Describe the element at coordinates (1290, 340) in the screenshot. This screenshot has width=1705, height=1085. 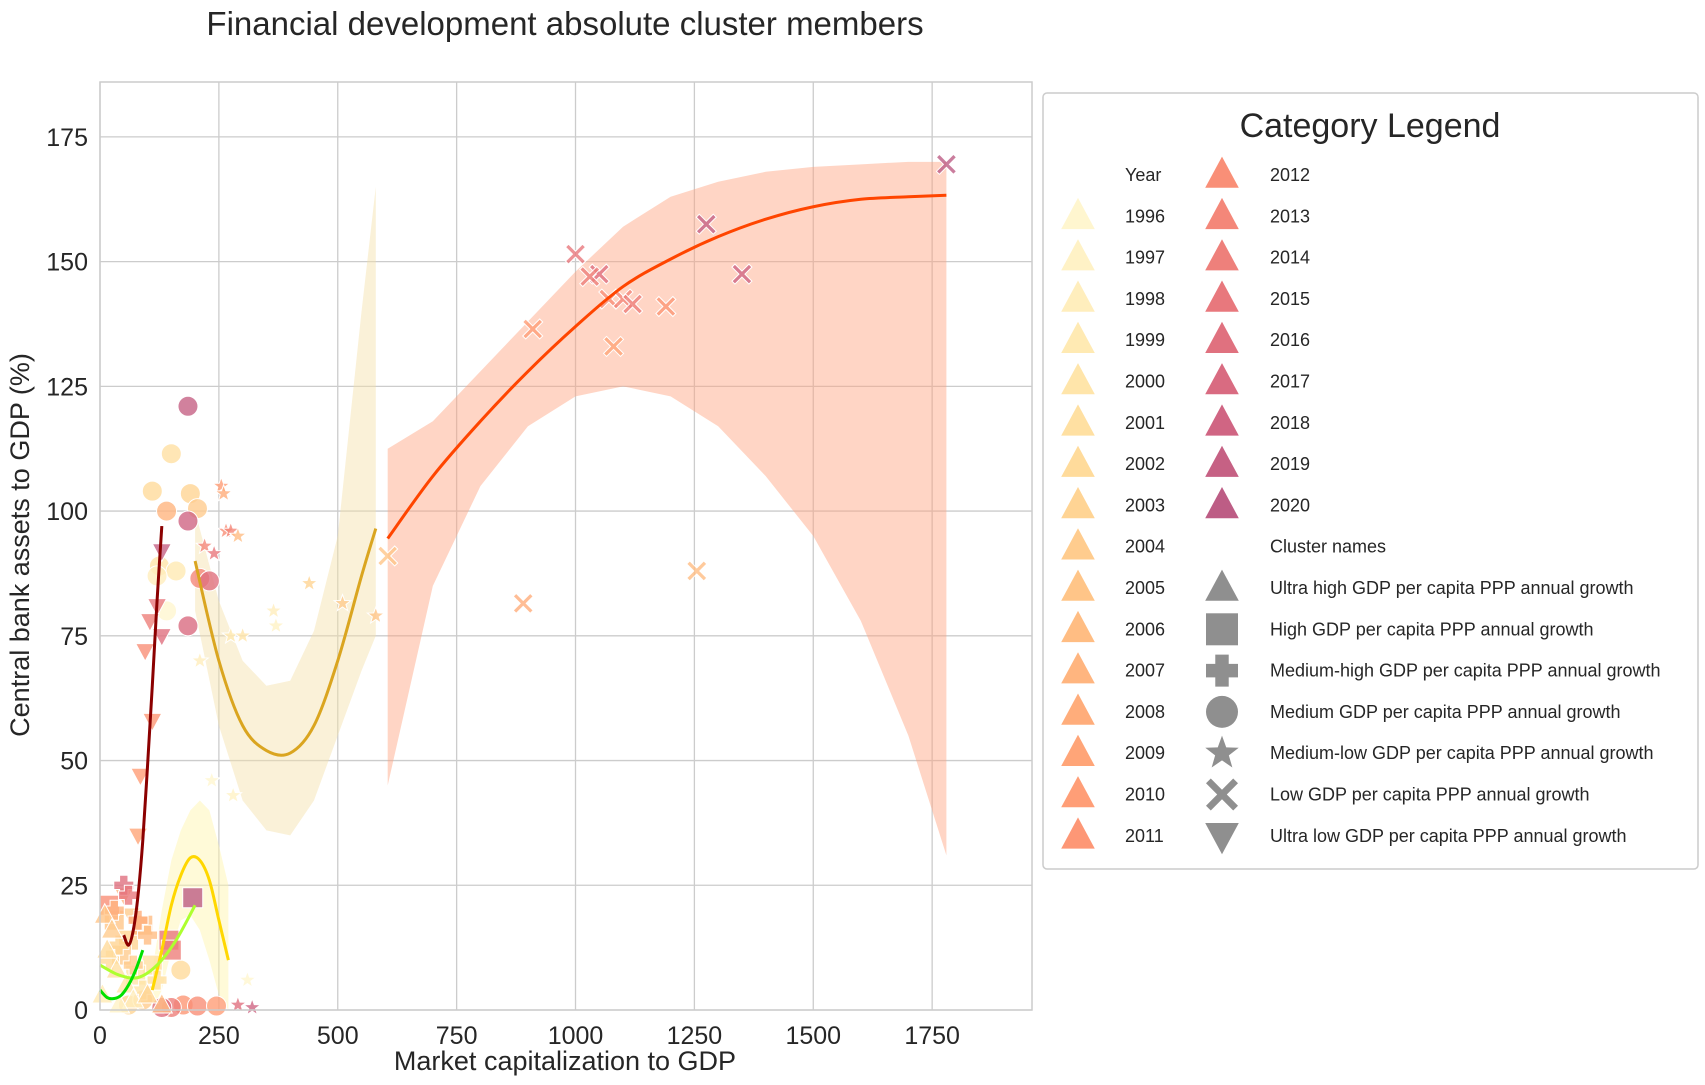
I see `legend-label: 2016` at that location.